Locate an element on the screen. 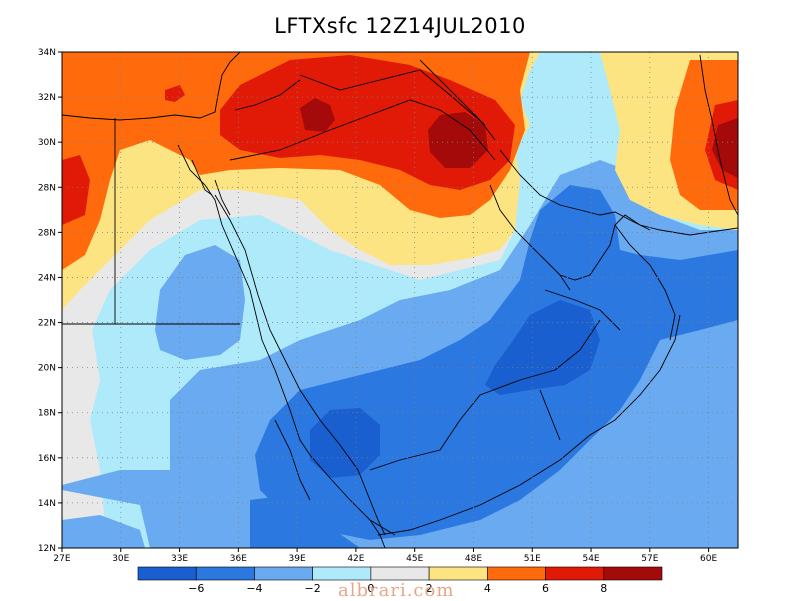 The height and width of the screenshot is (601, 800). lon-tick-label: 54E is located at coordinates (590, 559).